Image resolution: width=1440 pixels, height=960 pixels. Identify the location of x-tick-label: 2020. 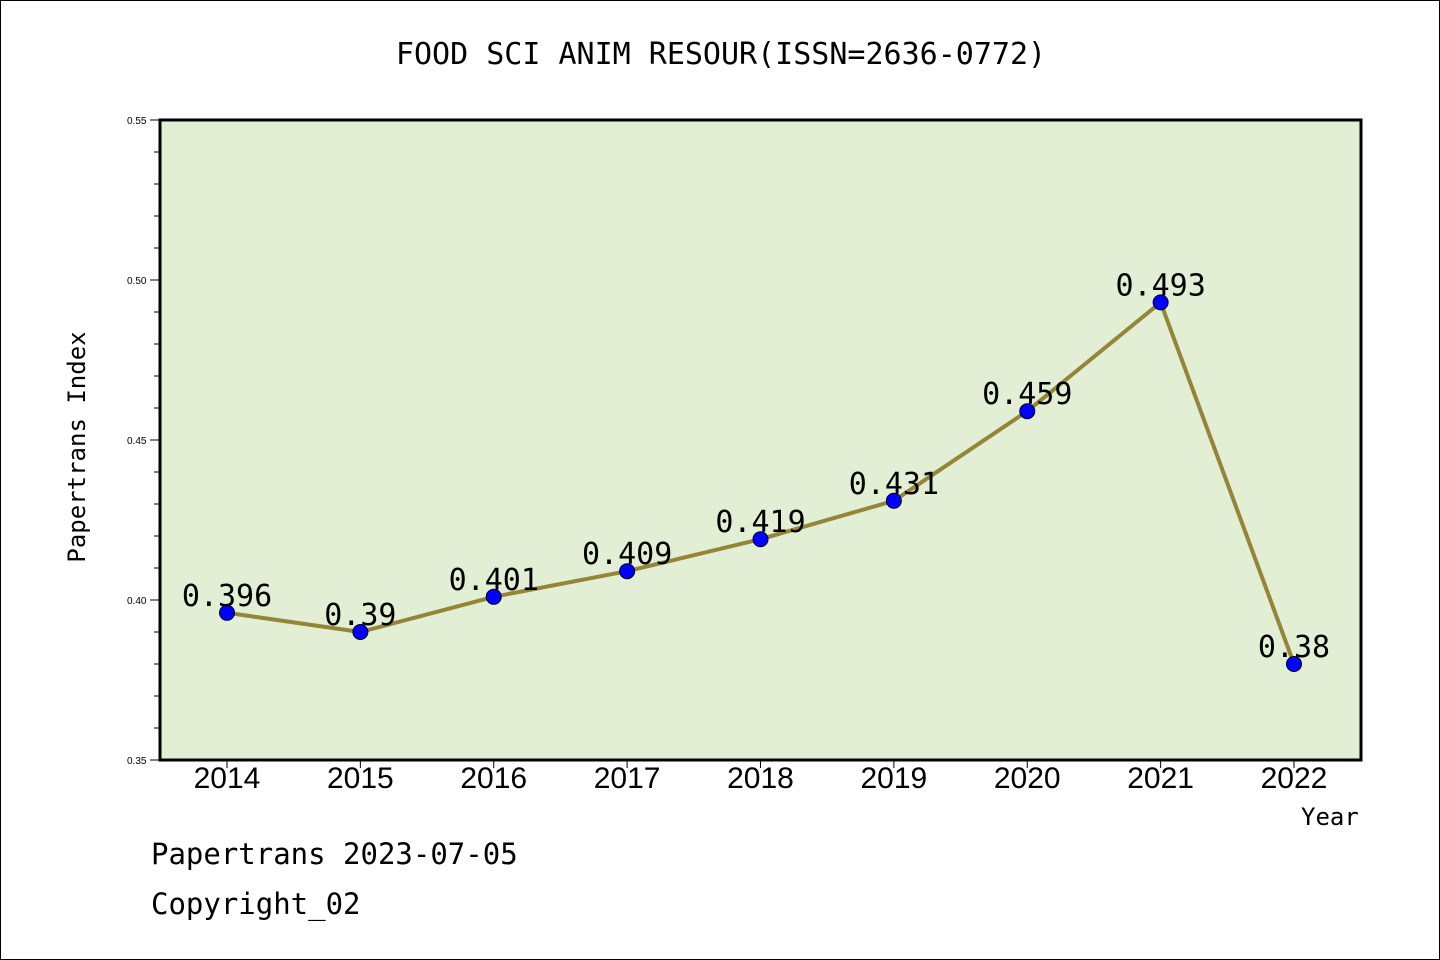
(1027, 778).